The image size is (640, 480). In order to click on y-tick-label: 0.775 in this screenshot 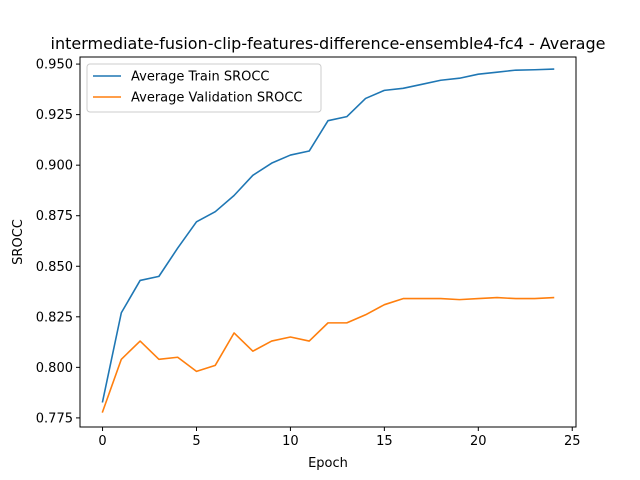, I will do `click(54, 418)`.